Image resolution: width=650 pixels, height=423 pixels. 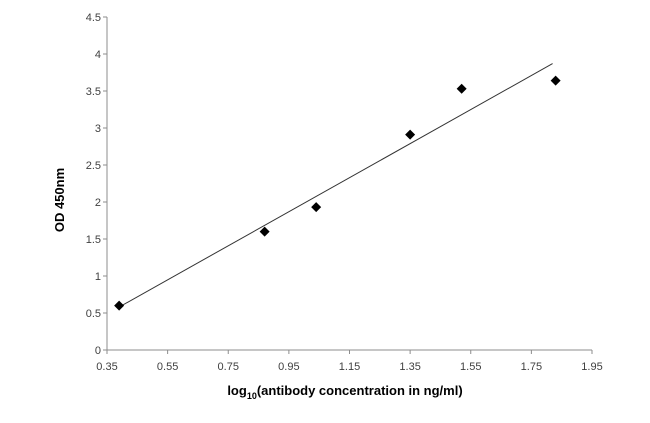 I want to click on x-axis: 0.35 0.55 0.75 0.95 1.15 1.35 1.55 1.75 1.95, so click(x=349, y=361).